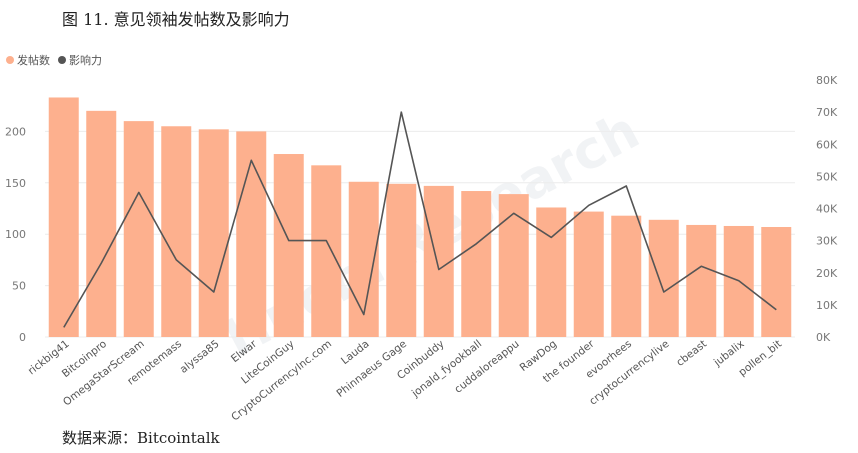 This screenshot has height=453, width=858. What do you see at coordinates (19, 286) in the screenshot?
I see `y-left-tick-label: 50` at bounding box center [19, 286].